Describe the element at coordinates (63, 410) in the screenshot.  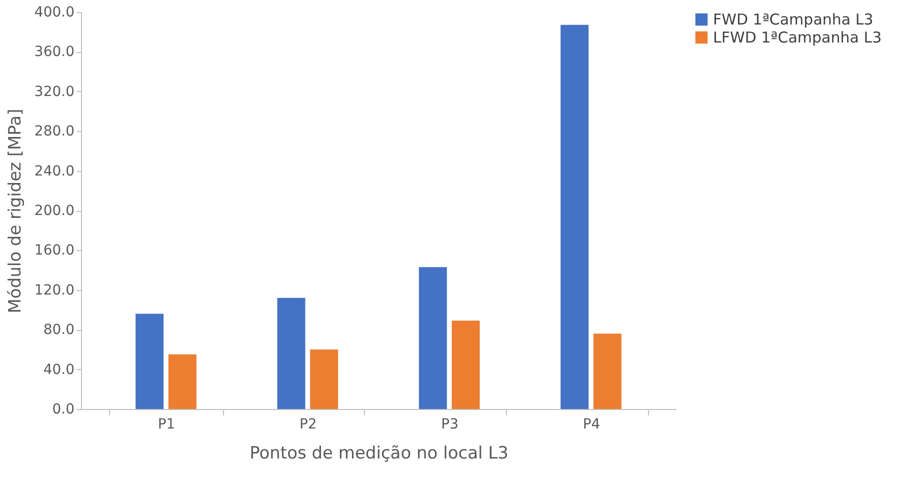
I see `y-tick-label: 0.0` at that location.